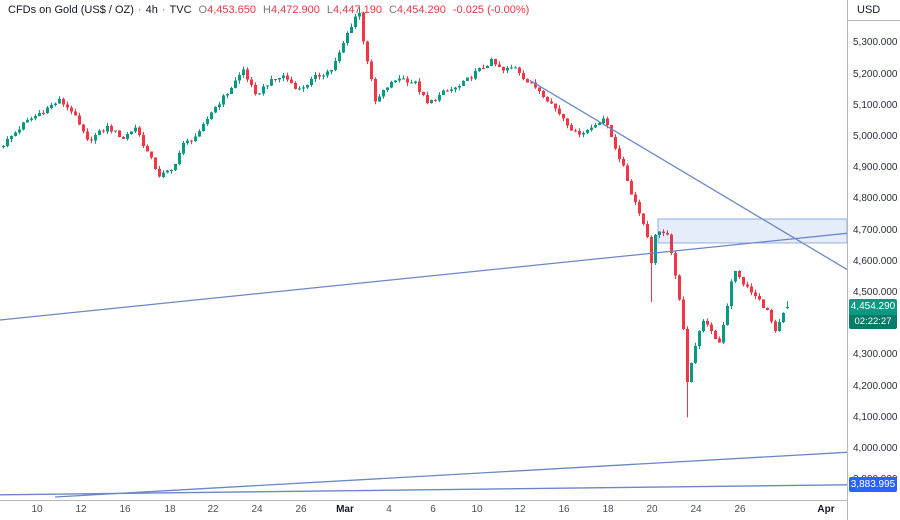 The height and width of the screenshot is (520, 900). What do you see at coordinates (875, 293) in the screenshot?
I see `price-axis-label: 4,500.000` at bounding box center [875, 293].